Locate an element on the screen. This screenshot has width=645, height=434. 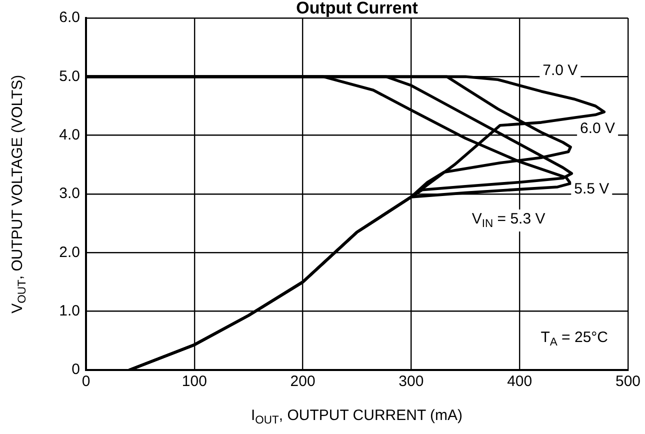
x-tick-label: 200 is located at coordinates (303, 381).